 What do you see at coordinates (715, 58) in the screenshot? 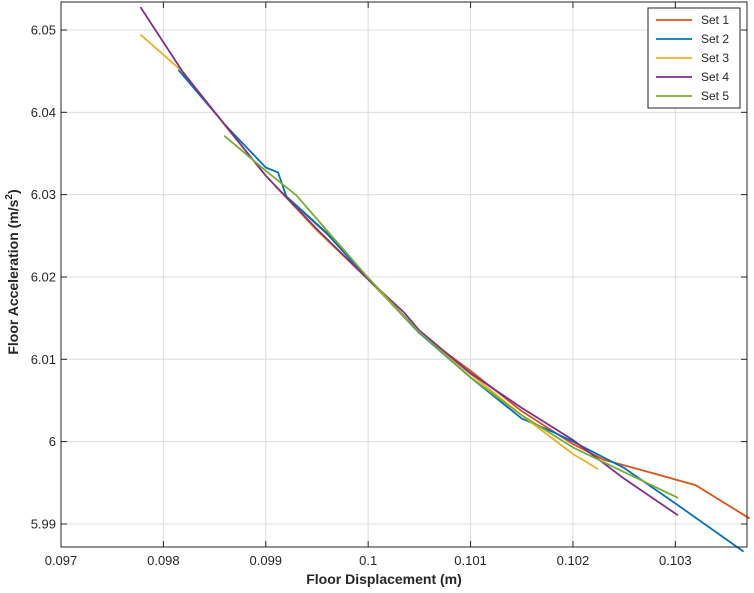
I see `legend-label-set-3: Set 3` at bounding box center [715, 58].